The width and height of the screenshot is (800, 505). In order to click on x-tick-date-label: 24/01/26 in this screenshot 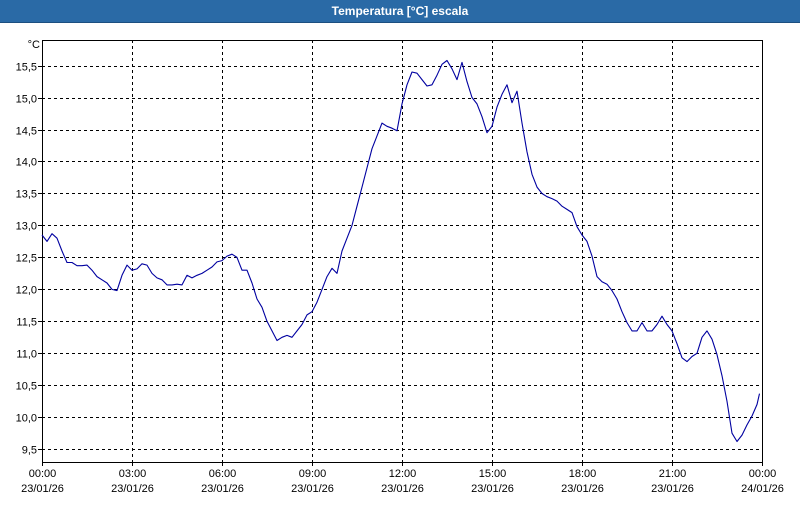, I will do `click(762, 489)`.